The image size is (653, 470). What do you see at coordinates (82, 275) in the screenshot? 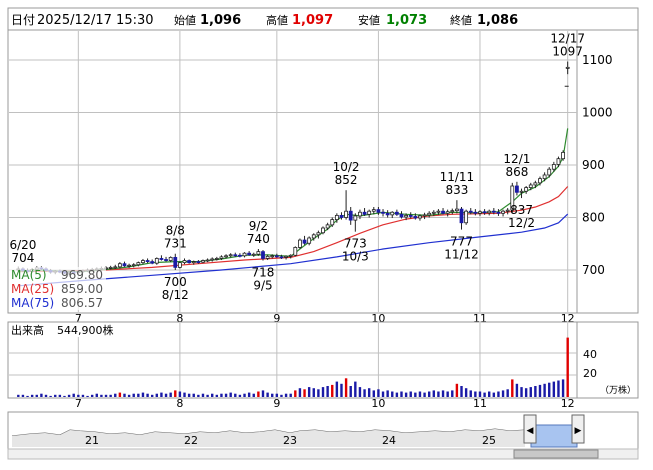
I see `ma5-legend-value: 969.80` at bounding box center [82, 275].